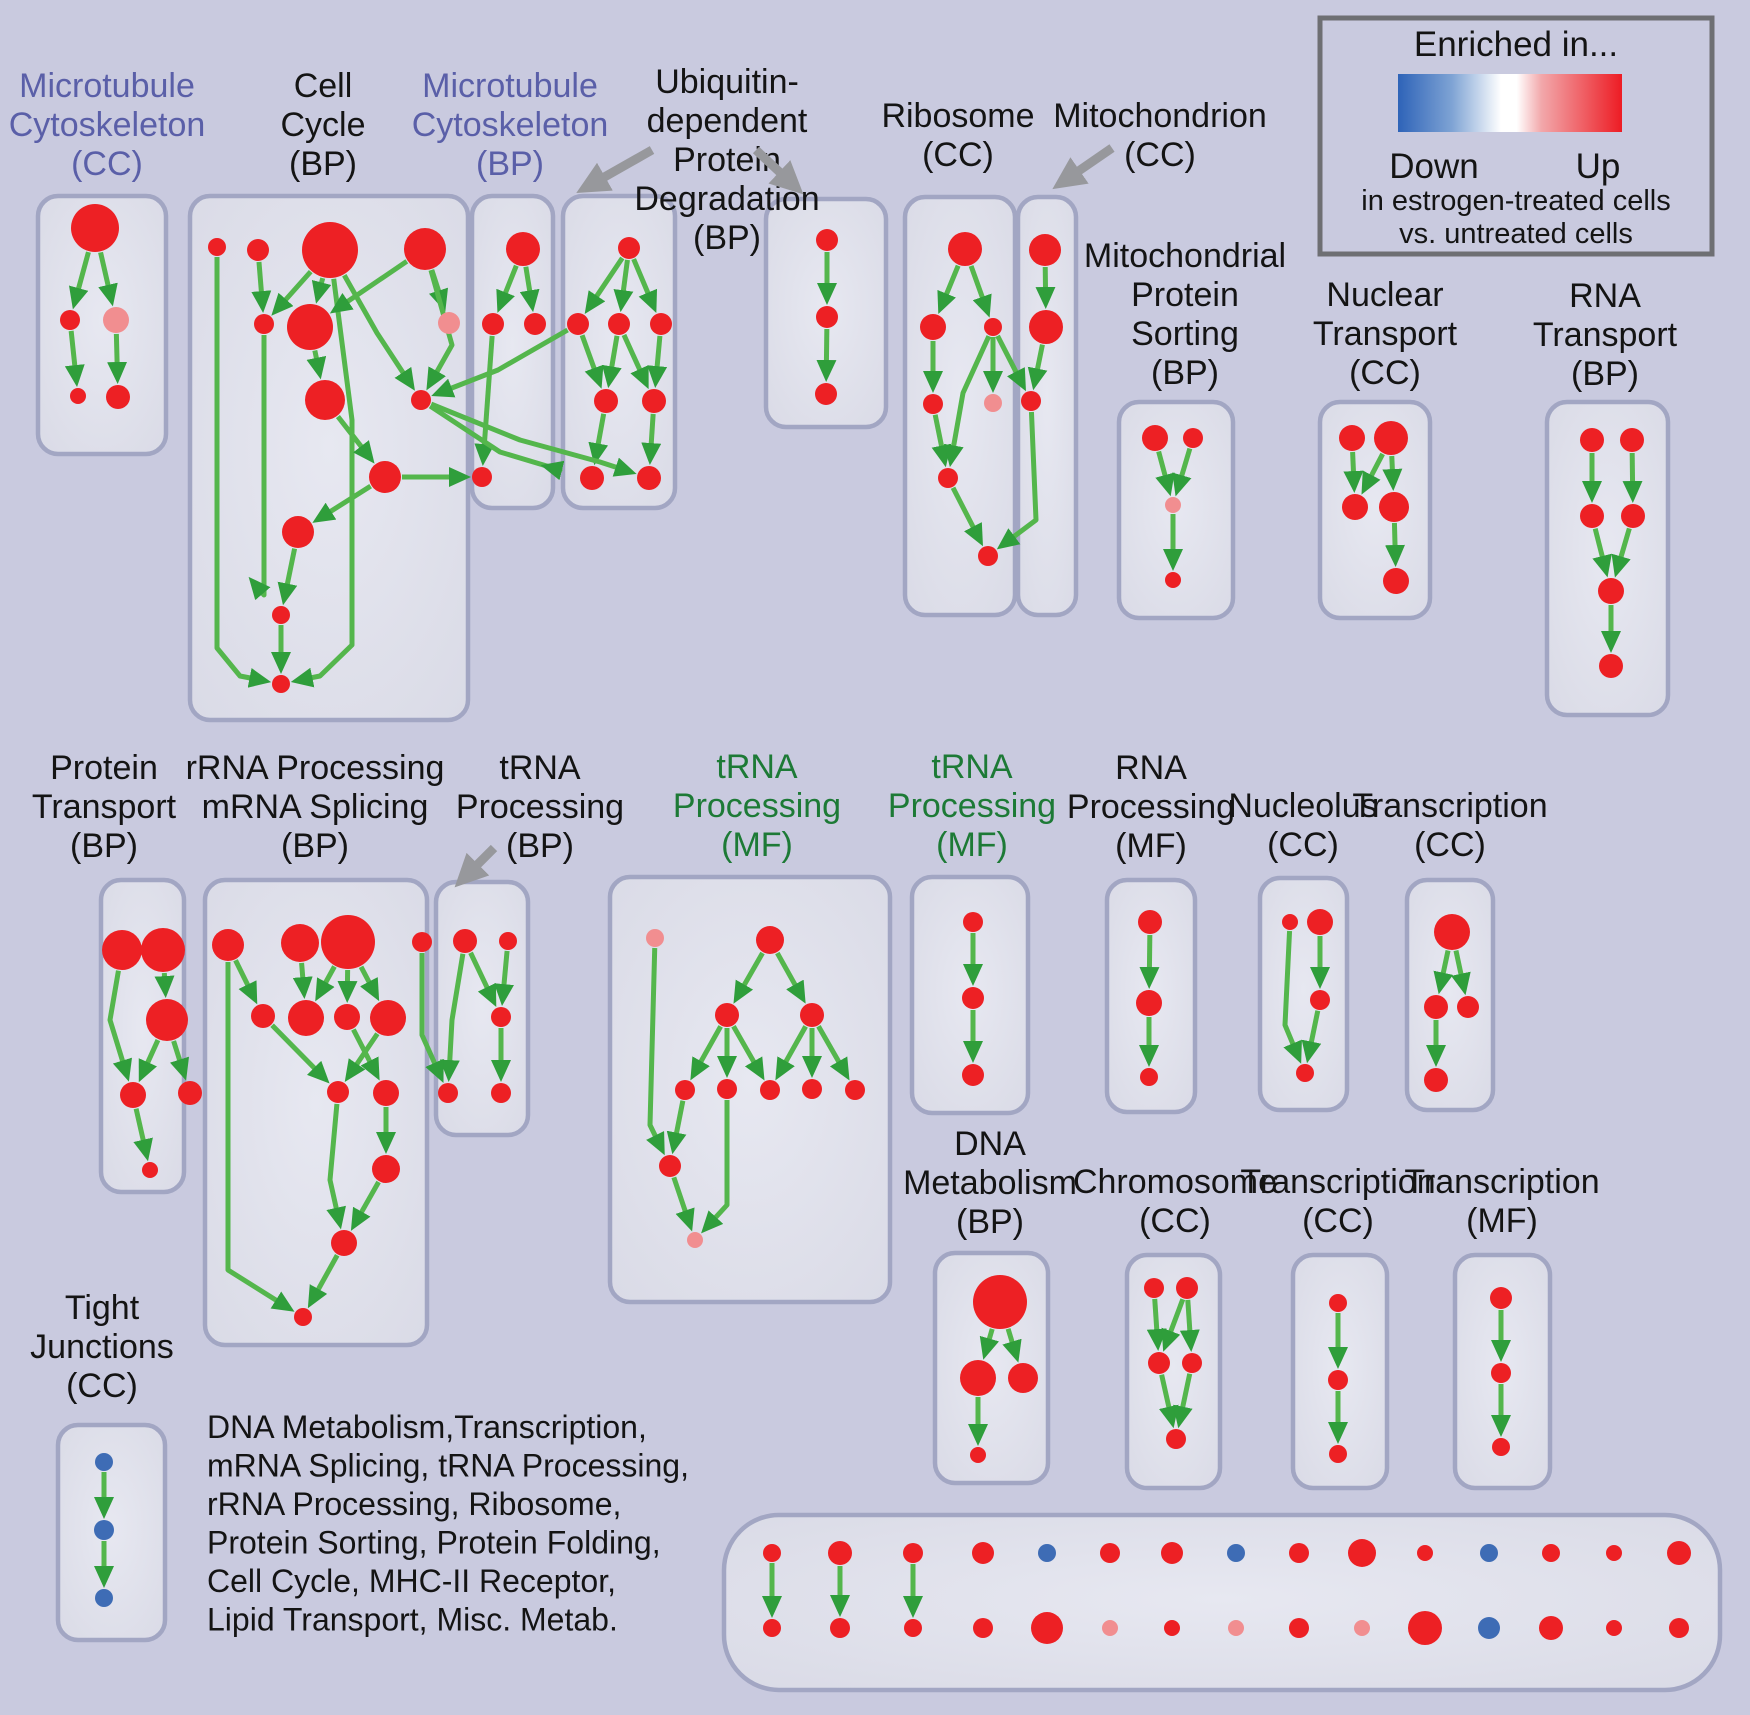  Describe the element at coordinates (104, 1530) in the screenshot. I see `go-term-node-blue` at that location.